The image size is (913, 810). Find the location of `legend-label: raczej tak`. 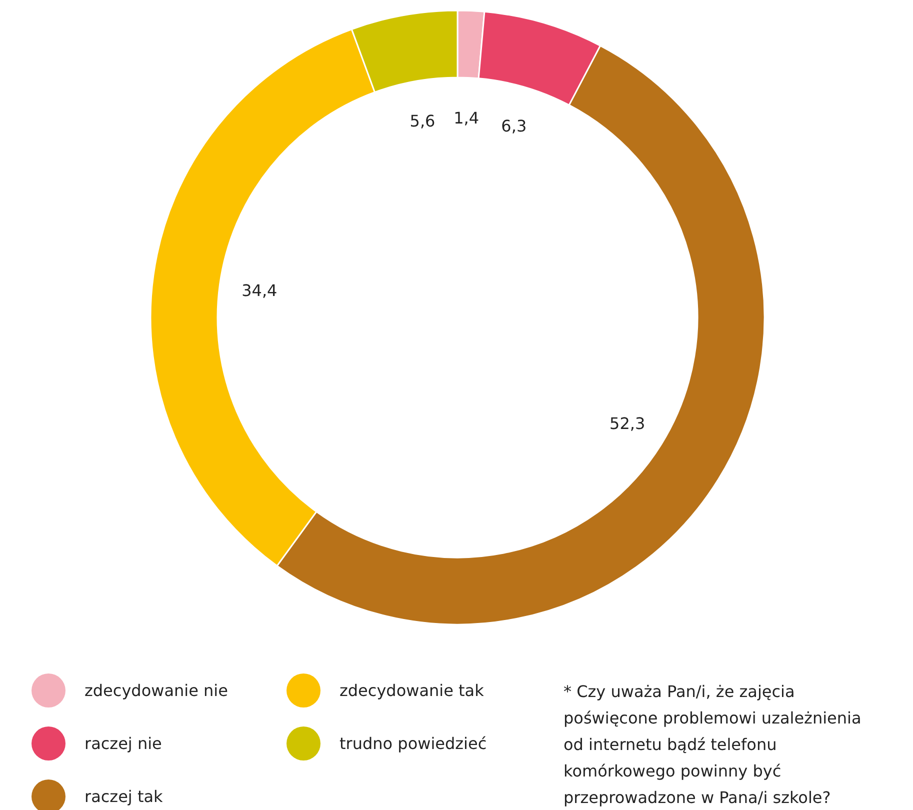

legend-label: raczej tak is located at coordinates (124, 796).